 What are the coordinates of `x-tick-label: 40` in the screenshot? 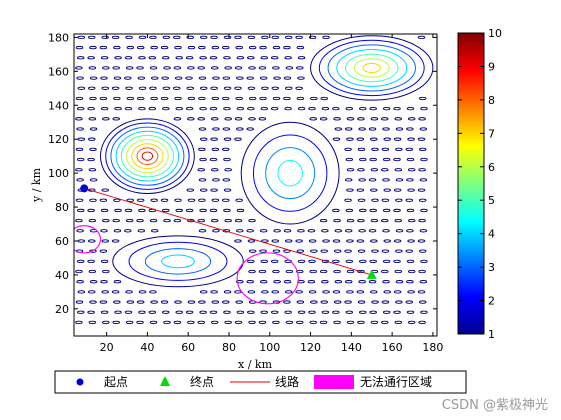 It's located at (147, 347).